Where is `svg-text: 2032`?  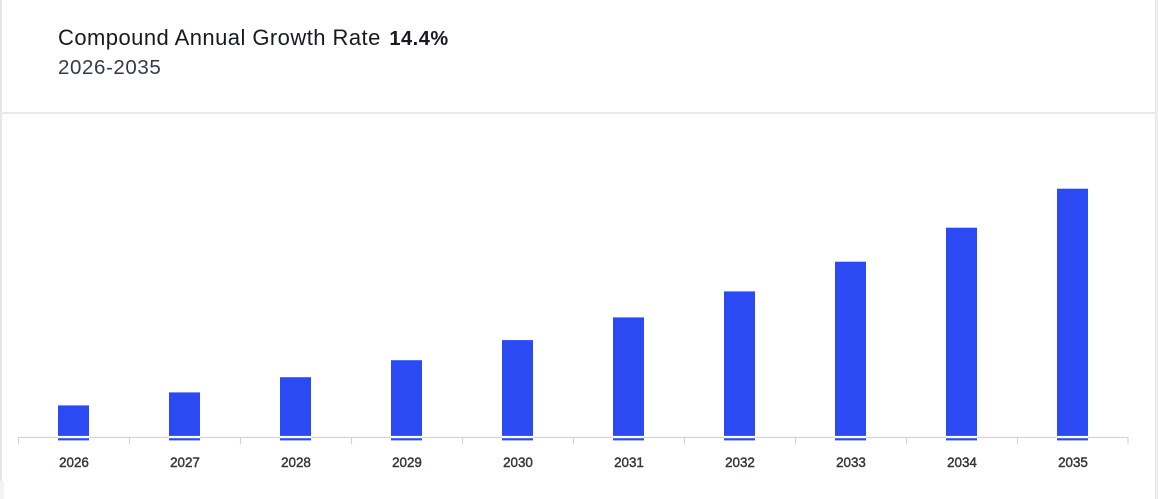 svg-text: 2032 is located at coordinates (740, 462).